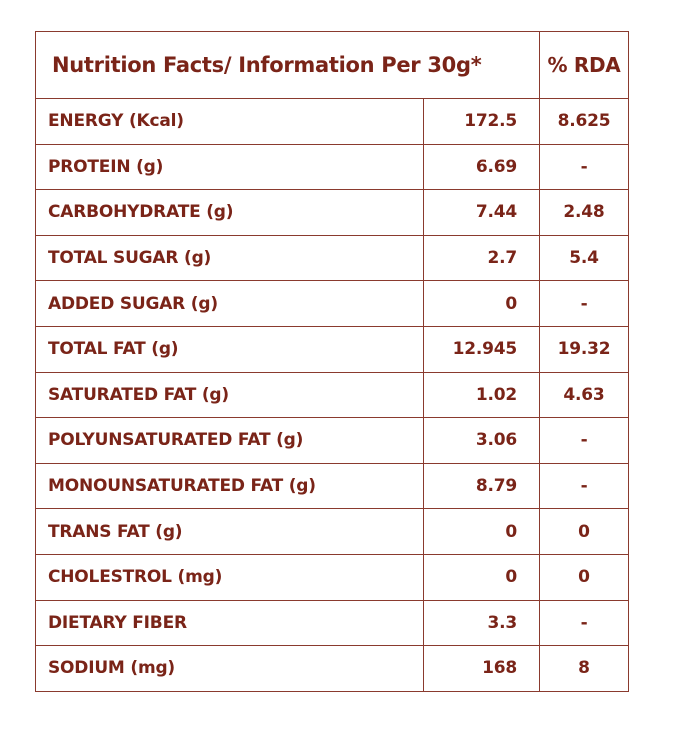 This screenshot has width=679, height=736. What do you see at coordinates (584, 121) in the screenshot?
I see `nutrient-rda: 8.625` at bounding box center [584, 121].